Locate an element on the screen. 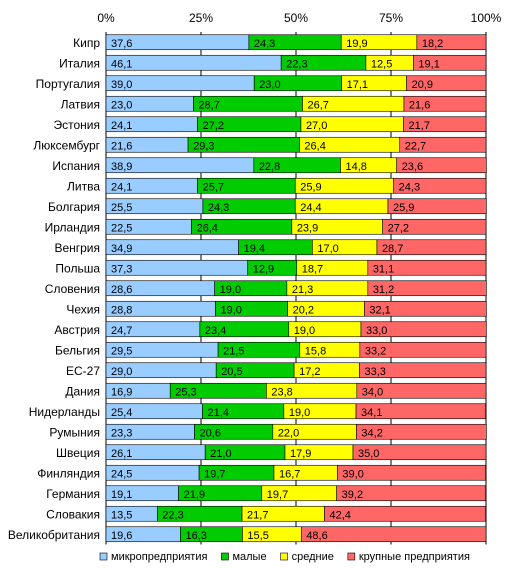  x-tick-label: 75% is located at coordinates (391, 18).